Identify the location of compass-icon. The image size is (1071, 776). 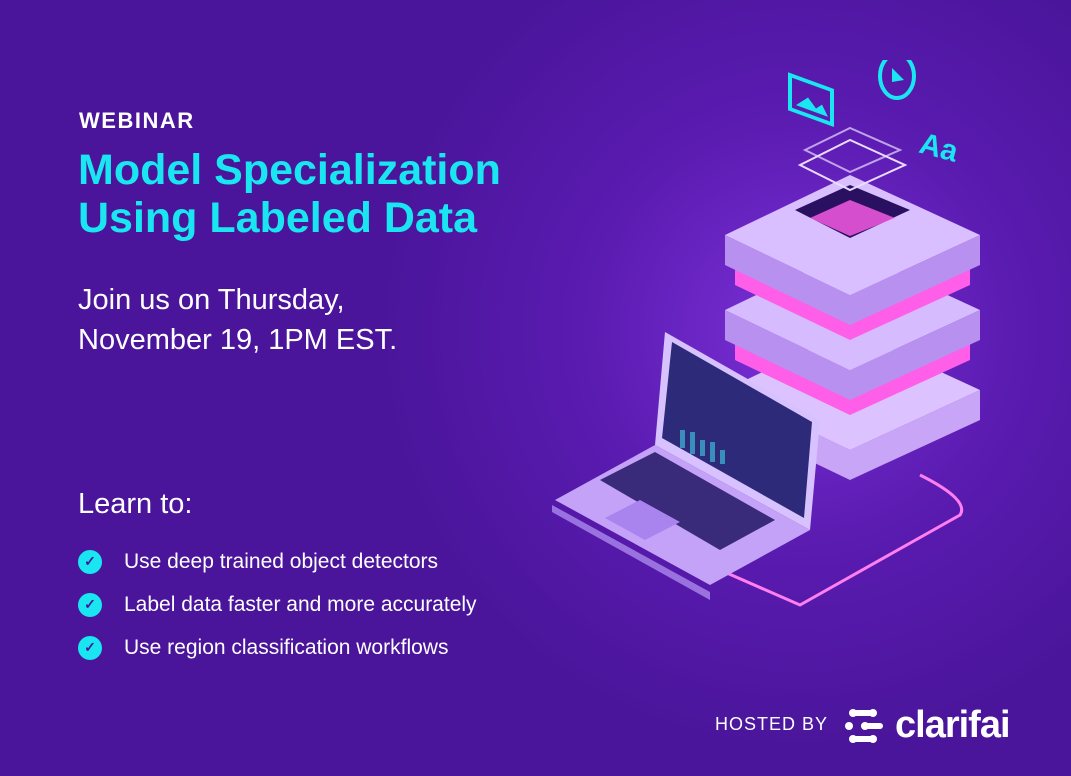
(897, 80).